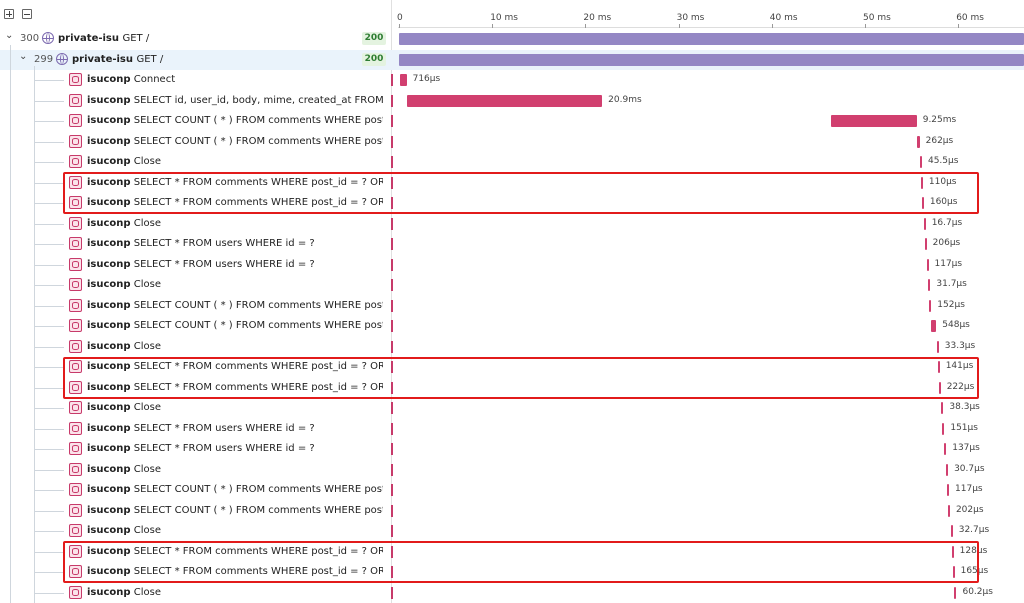 The height and width of the screenshot is (603, 1024). What do you see at coordinates (974, 571) in the screenshot?
I see `span-duration: 165µs` at bounding box center [974, 571].